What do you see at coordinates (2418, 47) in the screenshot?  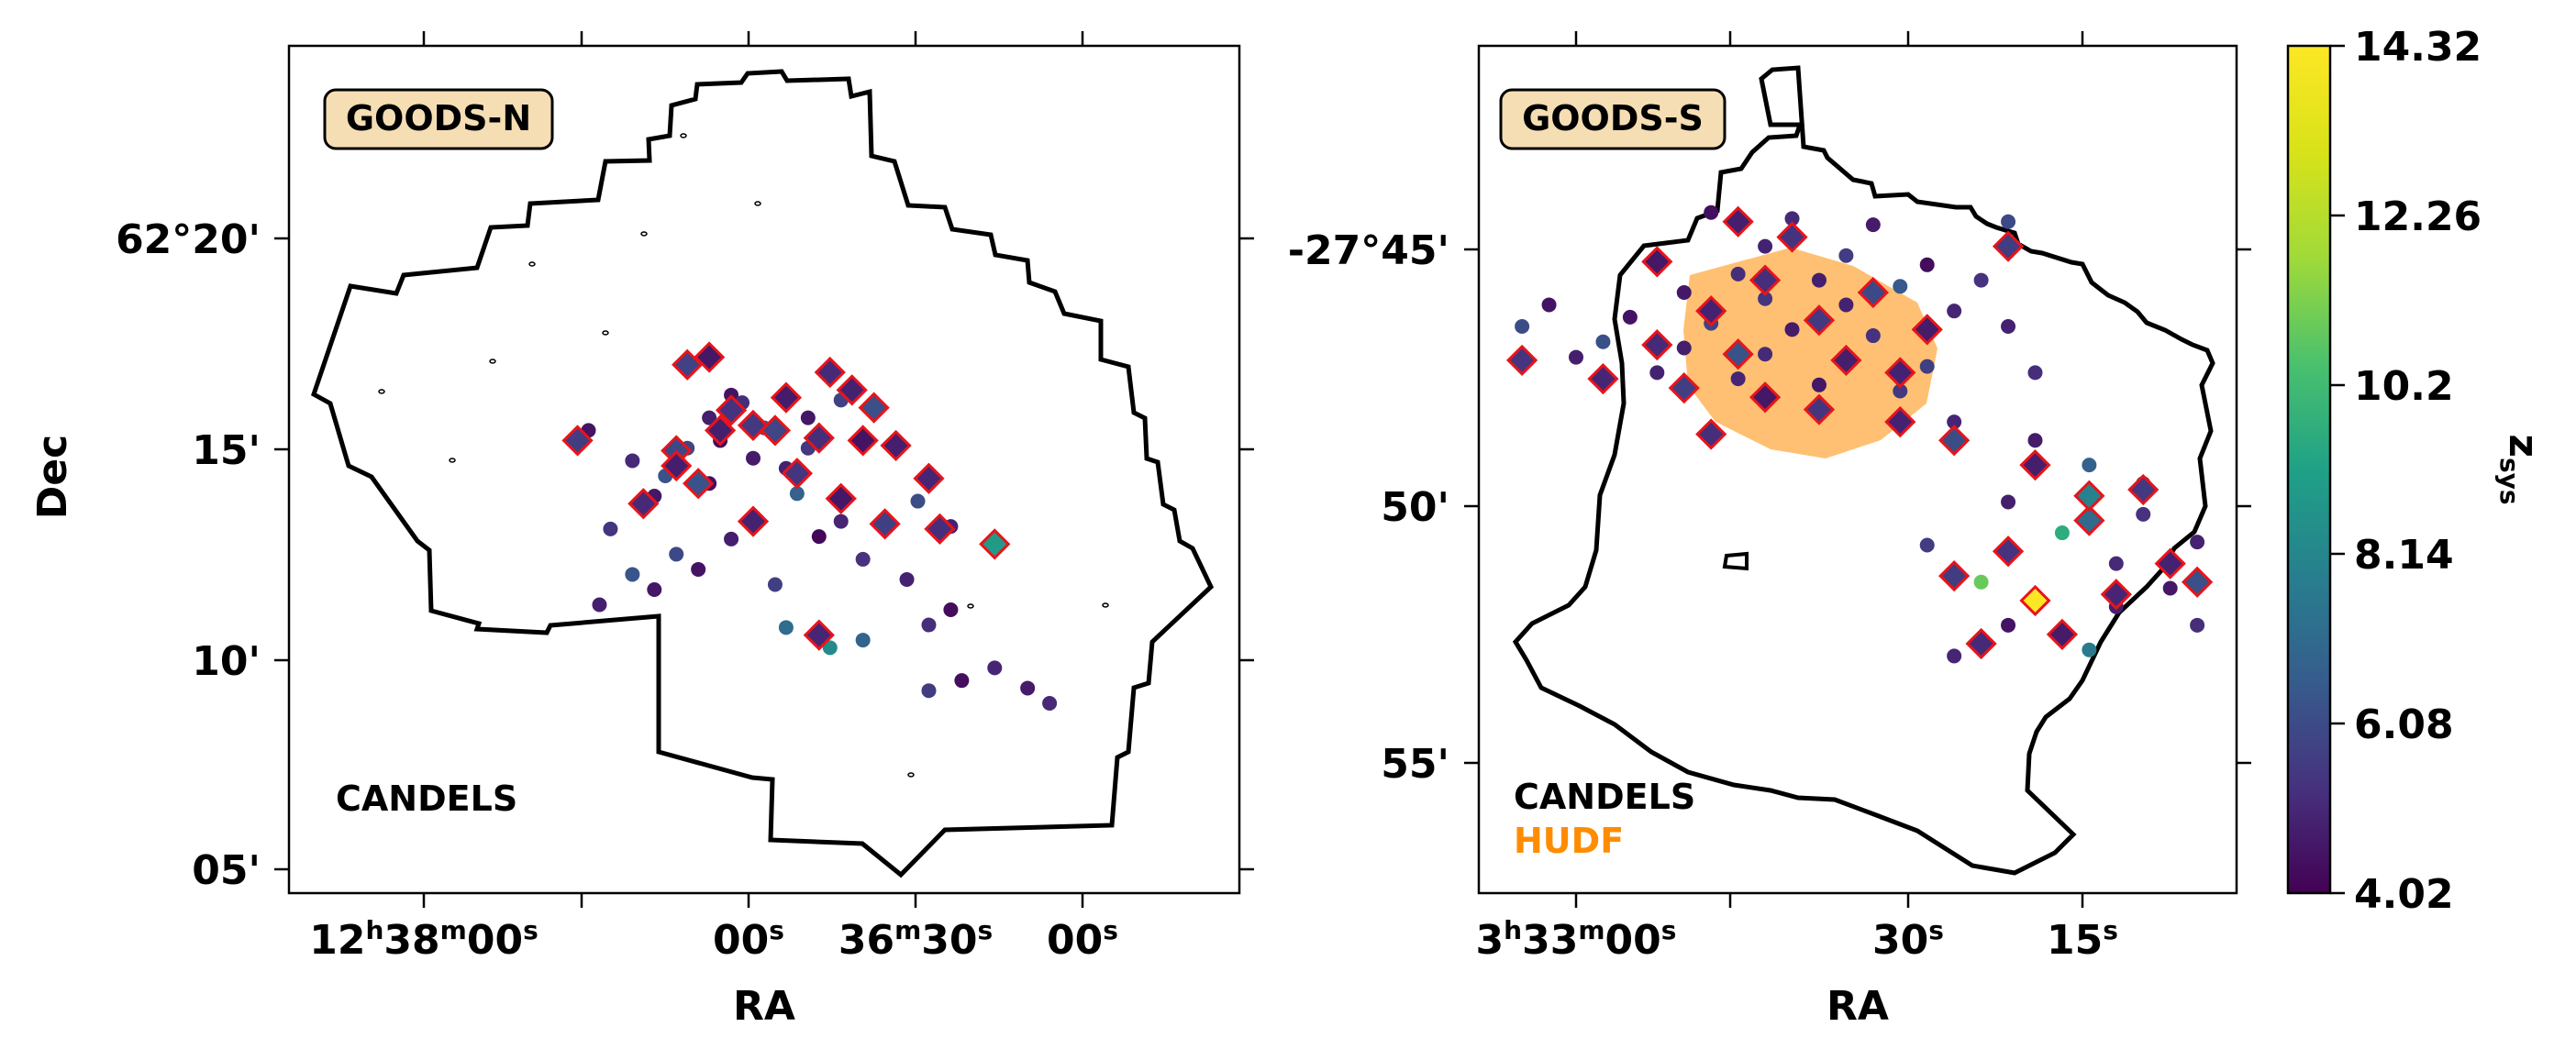 I see `colorbar-tick-label: 14.32` at bounding box center [2418, 47].